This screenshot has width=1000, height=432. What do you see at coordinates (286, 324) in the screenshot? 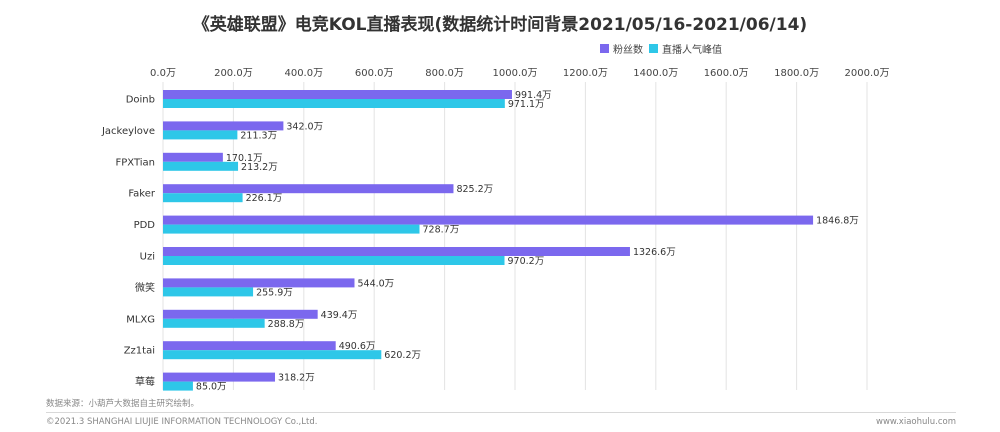
I see `data-label: 288.8万` at bounding box center [286, 324].